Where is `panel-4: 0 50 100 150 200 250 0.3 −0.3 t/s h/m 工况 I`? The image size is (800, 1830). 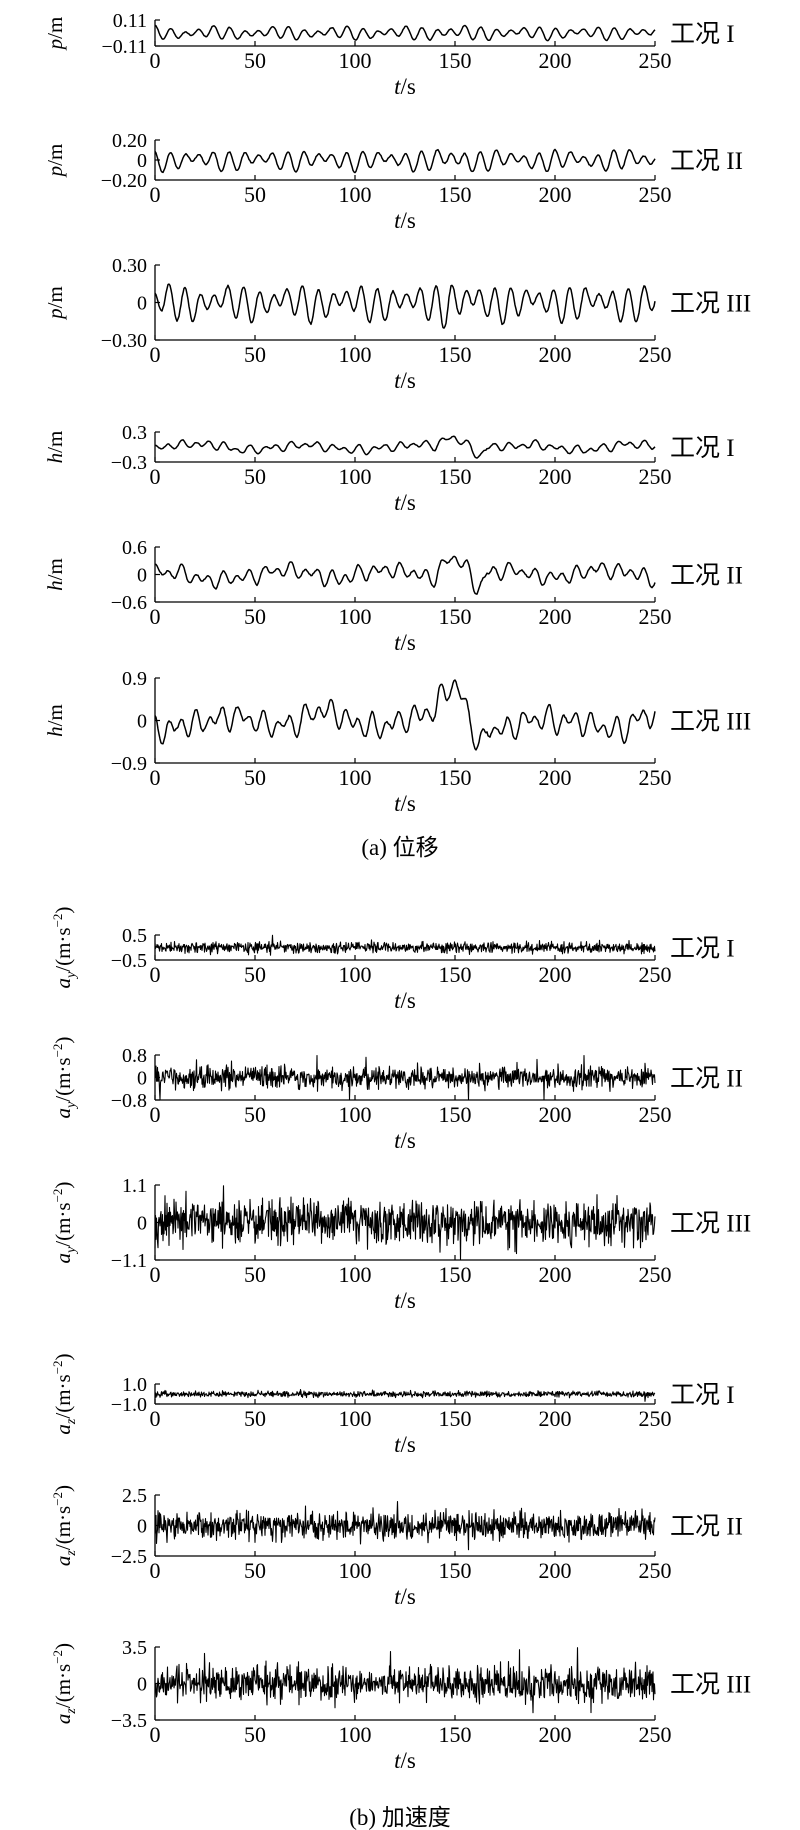
panel-4: 0 50 100 150 200 250 0.3 −0.3 t/s h/m 工况 I is located at coordinates (389, 468).